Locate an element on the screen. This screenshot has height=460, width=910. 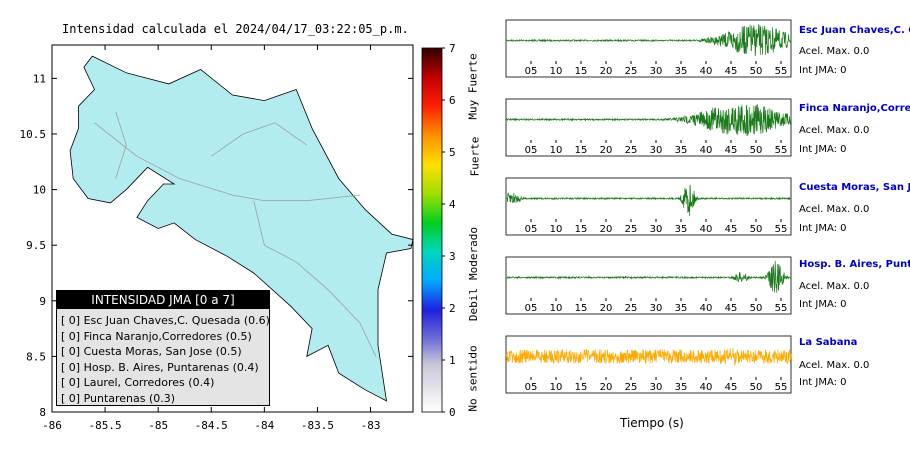
scale-word-debil: Debil is located at coordinates (474, 304).